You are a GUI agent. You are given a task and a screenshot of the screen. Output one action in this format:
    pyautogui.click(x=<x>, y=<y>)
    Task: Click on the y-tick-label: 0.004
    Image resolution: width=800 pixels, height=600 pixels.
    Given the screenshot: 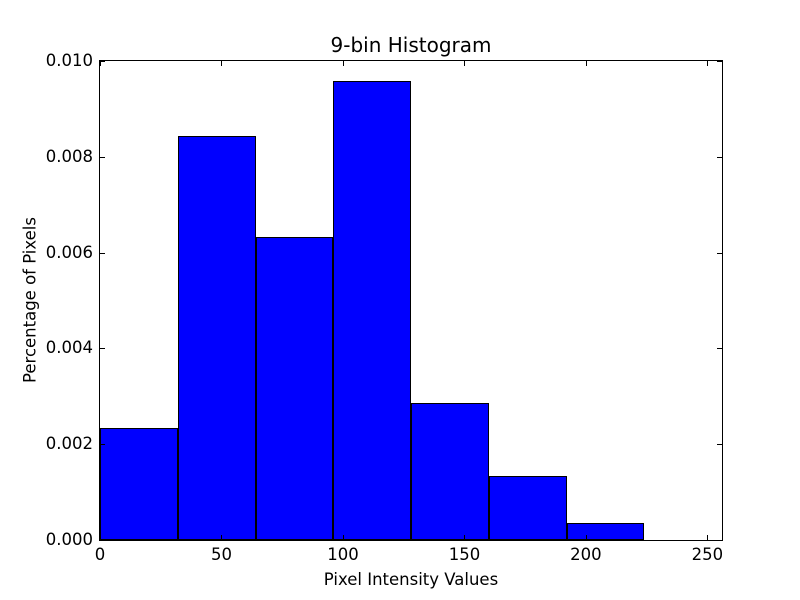 What is the action you would take?
    pyautogui.click(x=69, y=348)
    